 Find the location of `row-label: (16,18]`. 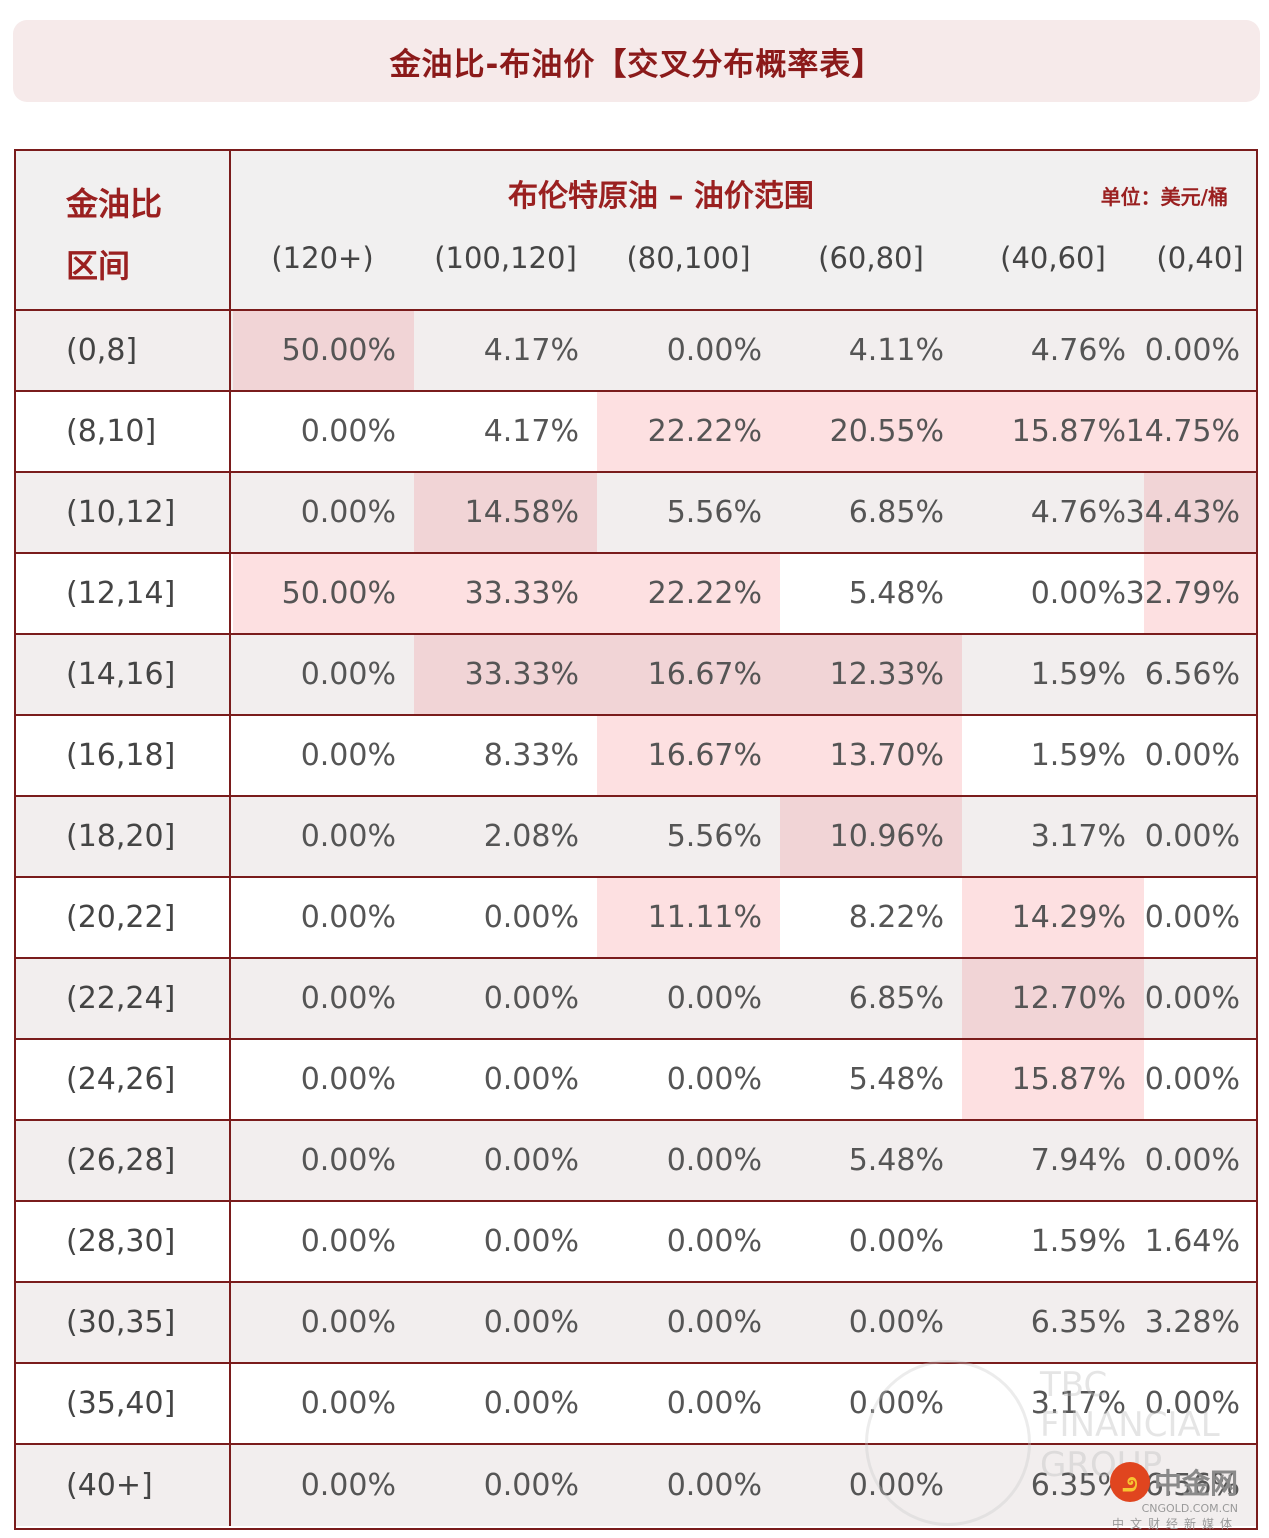

row-label: (16,18] is located at coordinates (123, 755).